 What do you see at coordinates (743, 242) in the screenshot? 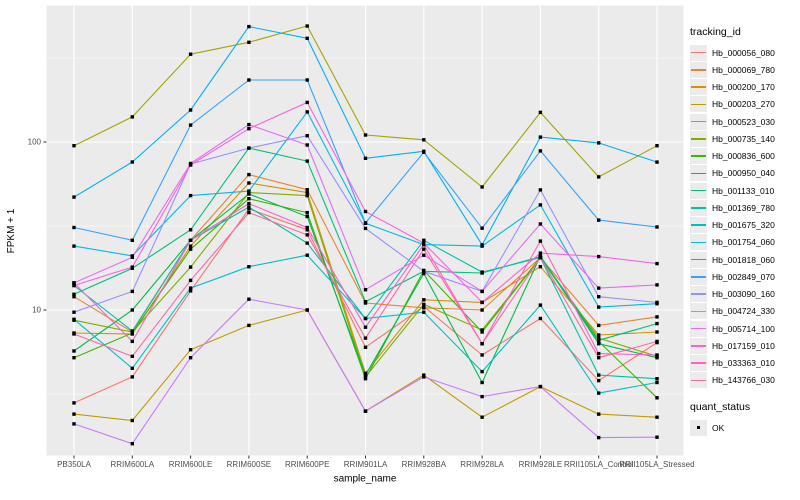
I see `legend-item-label: Hb_001754_060` at bounding box center [743, 242].